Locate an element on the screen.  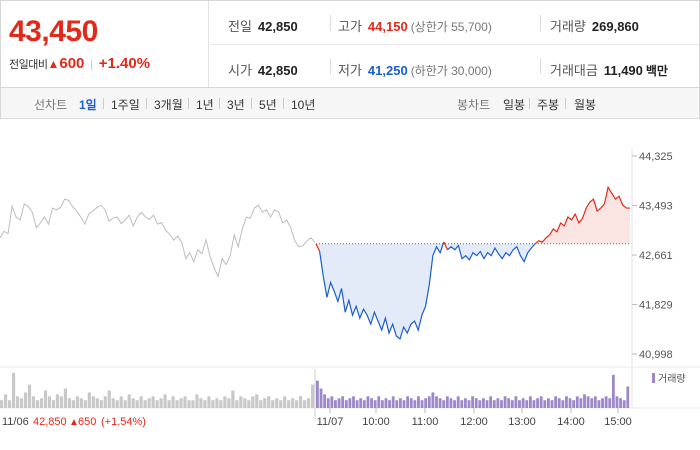
chart-period-tabs: 선차트 1일 1주일 3개월 1년 3년 5년 10년 봉차트 일봉 주봉 월봉 is located at coordinates (350, 103).